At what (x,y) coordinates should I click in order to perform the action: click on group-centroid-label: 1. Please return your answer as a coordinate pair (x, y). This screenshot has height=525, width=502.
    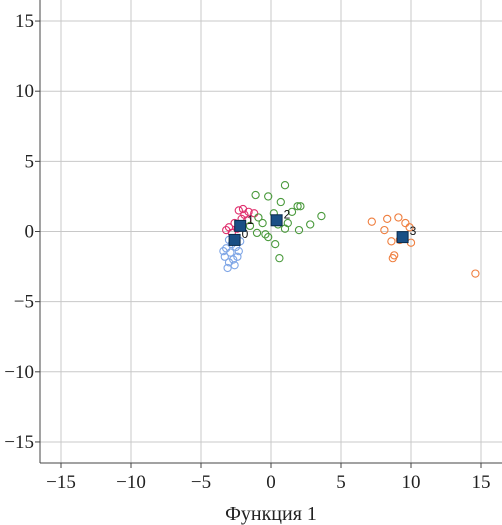
    Looking at the image, I should click on (250, 220).